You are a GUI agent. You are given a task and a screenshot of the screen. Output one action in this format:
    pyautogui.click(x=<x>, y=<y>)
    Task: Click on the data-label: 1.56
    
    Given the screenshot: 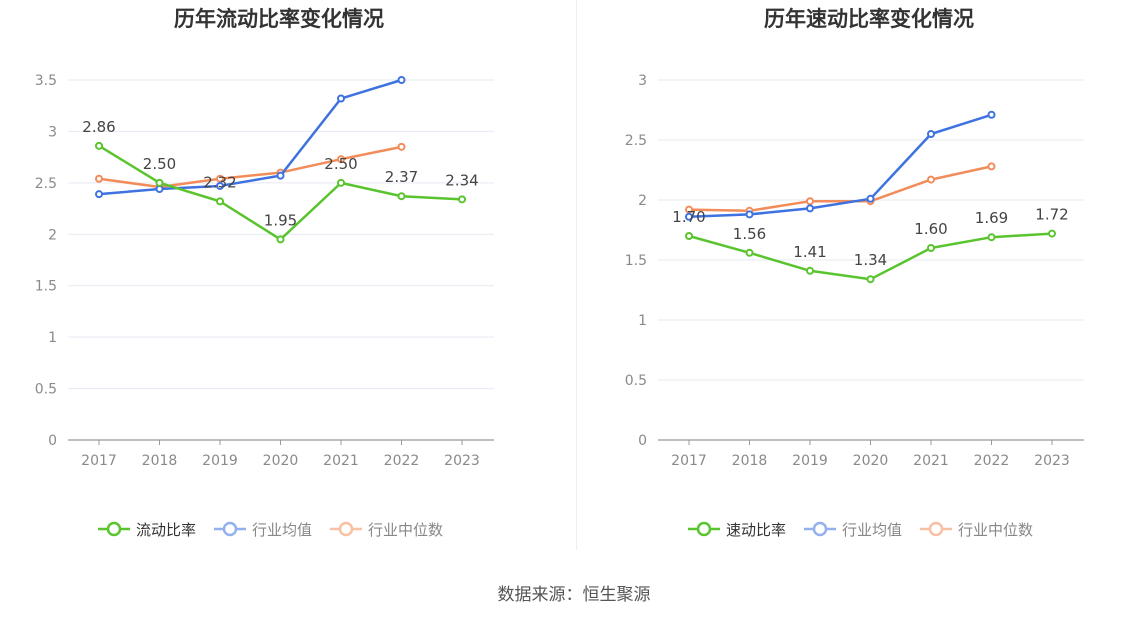 What is the action you would take?
    pyautogui.click(x=749, y=234)
    